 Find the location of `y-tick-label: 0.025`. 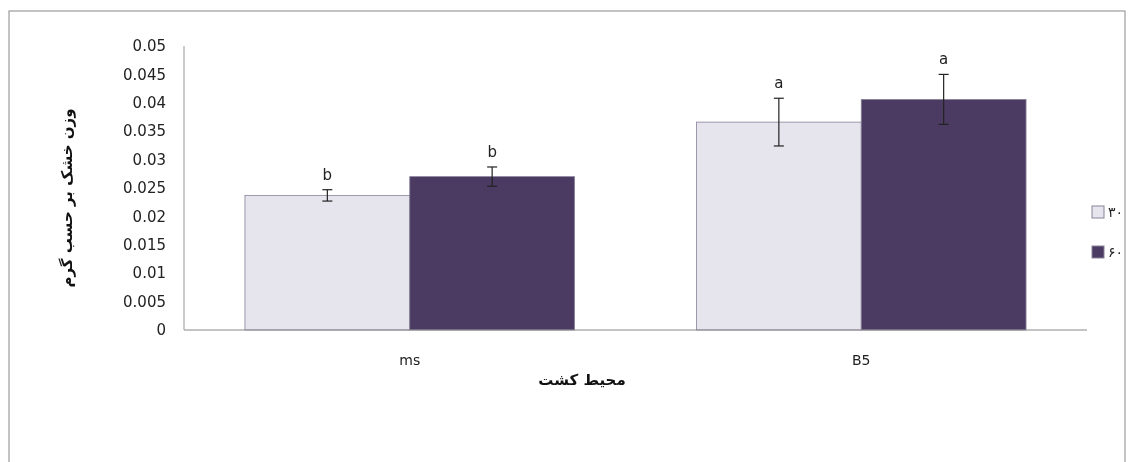

y-tick-label: 0.025 is located at coordinates (144, 188).